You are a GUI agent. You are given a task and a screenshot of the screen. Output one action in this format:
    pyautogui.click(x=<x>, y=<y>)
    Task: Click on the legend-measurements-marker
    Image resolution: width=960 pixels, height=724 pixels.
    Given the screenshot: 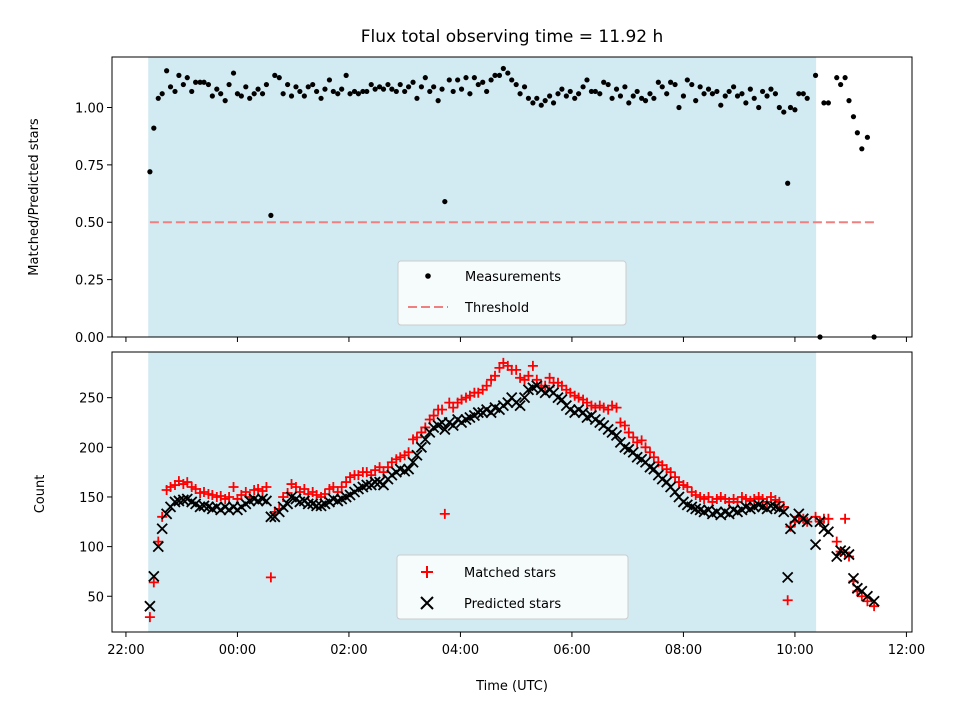 What is the action you would take?
    pyautogui.click(x=428, y=276)
    